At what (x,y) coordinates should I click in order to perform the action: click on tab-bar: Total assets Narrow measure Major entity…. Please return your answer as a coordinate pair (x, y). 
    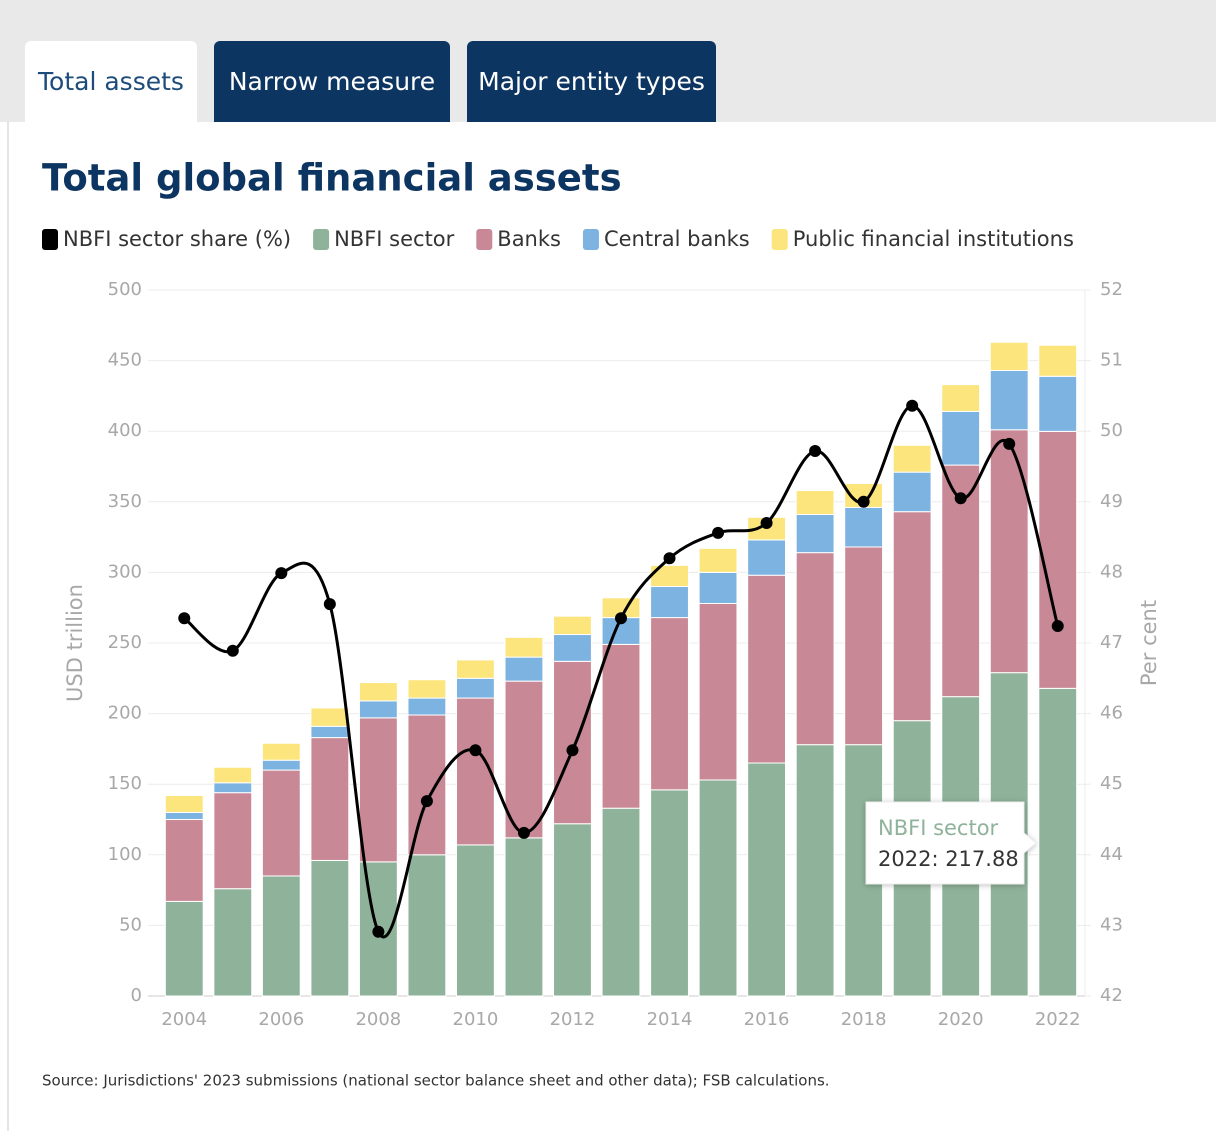
    Looking at the image, I should click on (608, 61).